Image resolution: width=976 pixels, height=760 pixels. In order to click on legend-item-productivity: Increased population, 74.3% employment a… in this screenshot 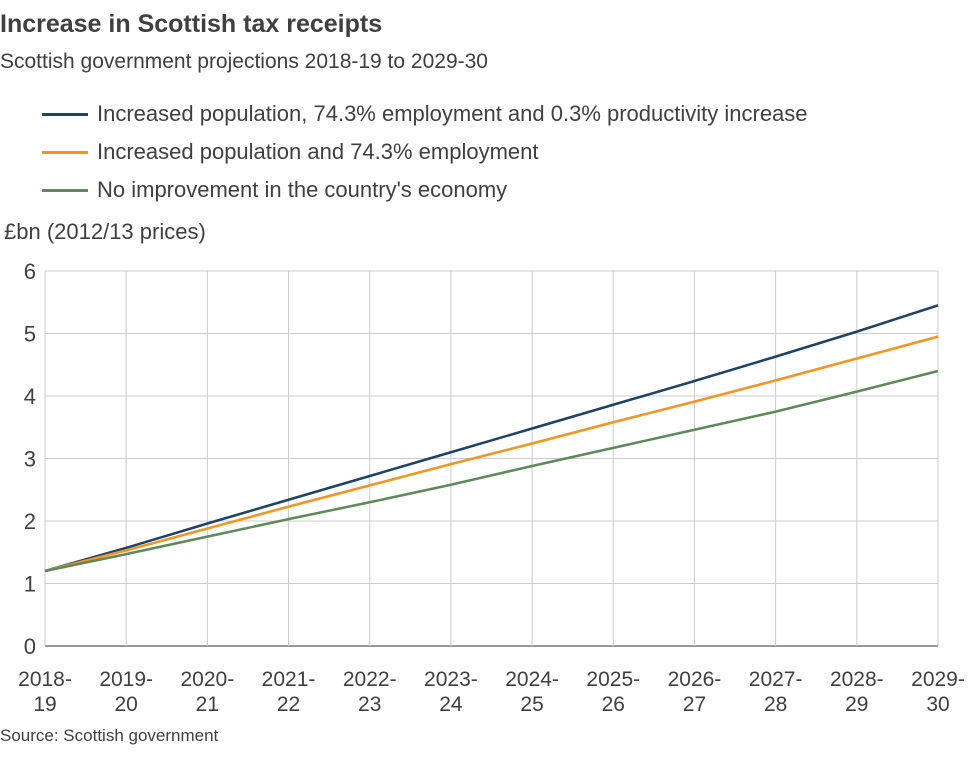, I will do `click(425, 114)`.